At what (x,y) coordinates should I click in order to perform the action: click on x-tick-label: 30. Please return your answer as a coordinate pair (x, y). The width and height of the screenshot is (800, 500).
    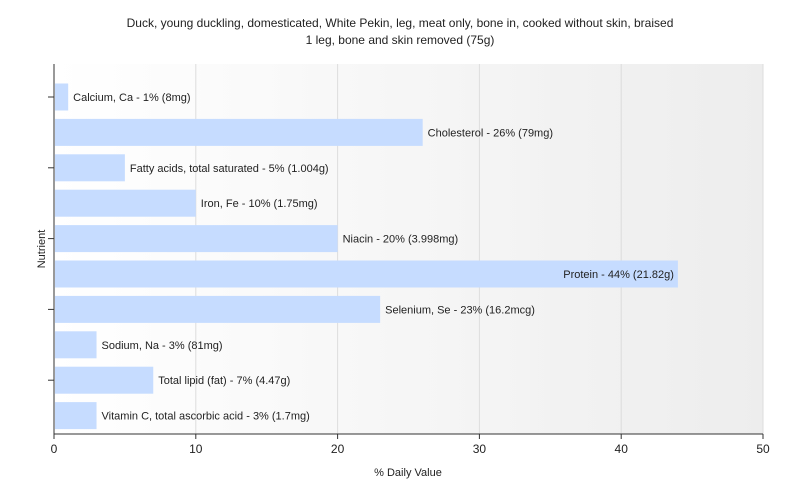
    Looking at the image, I should click on (480, 449).